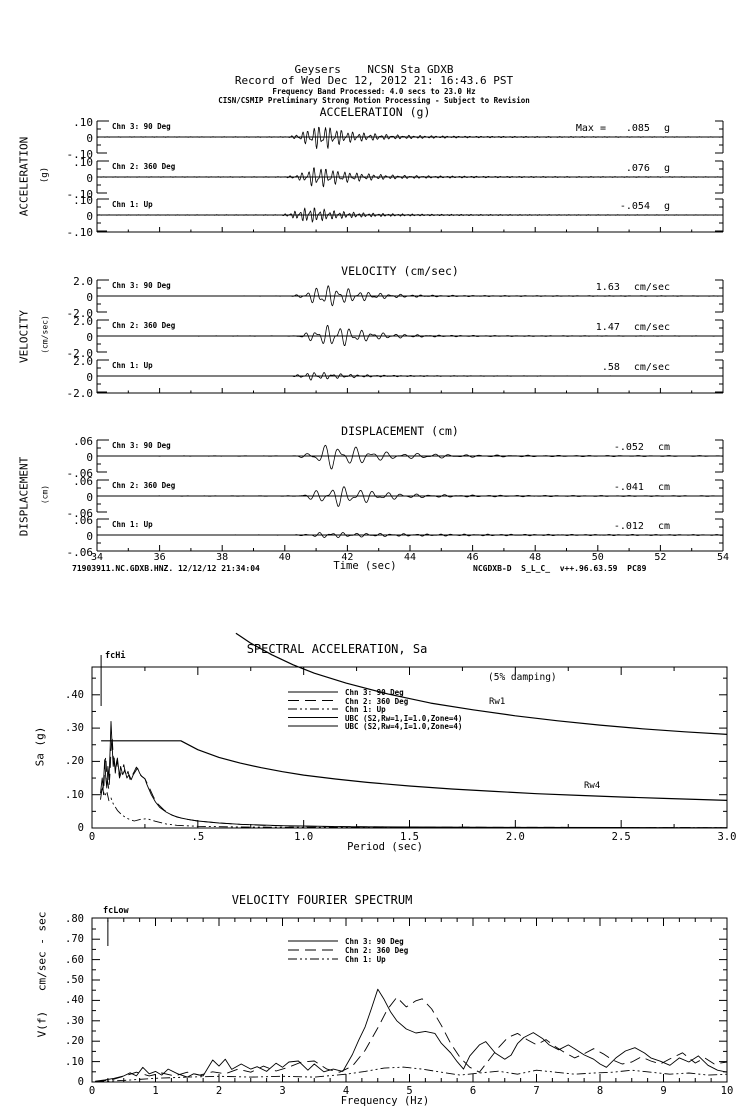 This screenshot has width=739, height=1115. I want to click on max-value: .076, so click(637, 168).